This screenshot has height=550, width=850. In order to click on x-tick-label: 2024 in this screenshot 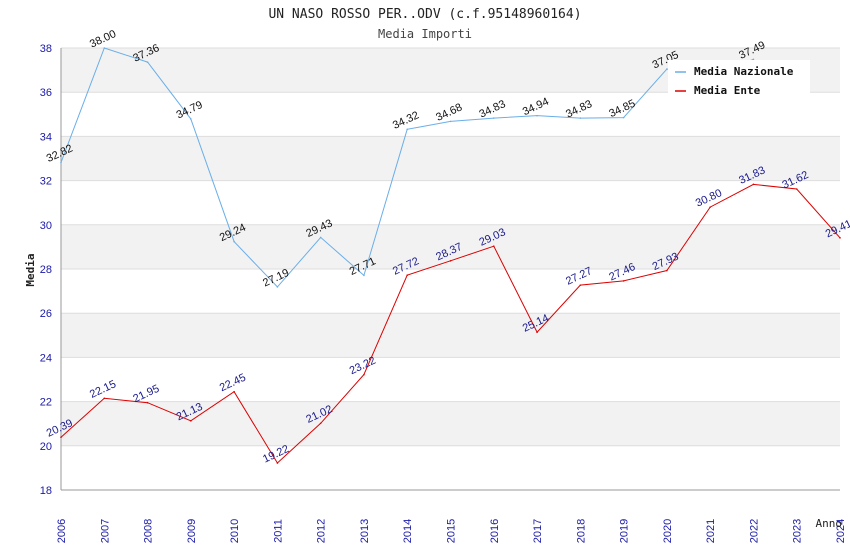, I will do `click(841, 531)`.